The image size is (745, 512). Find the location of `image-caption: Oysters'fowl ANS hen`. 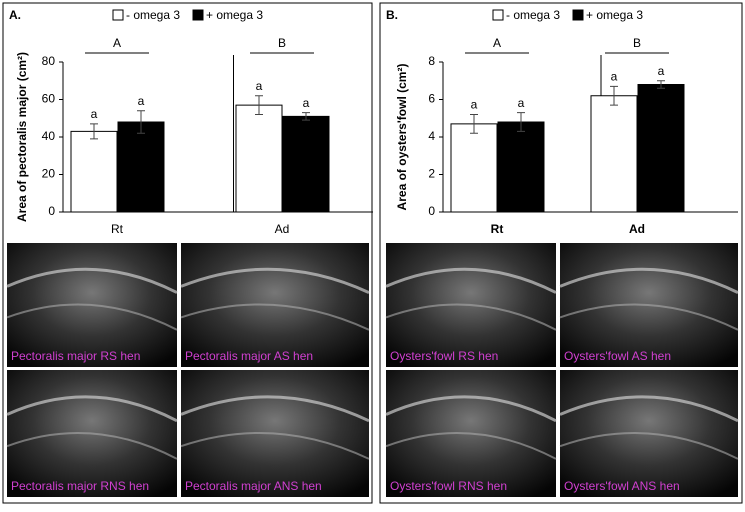

image-caption: Oysters'fowl ANS hen is located at coordinates (622, 486).